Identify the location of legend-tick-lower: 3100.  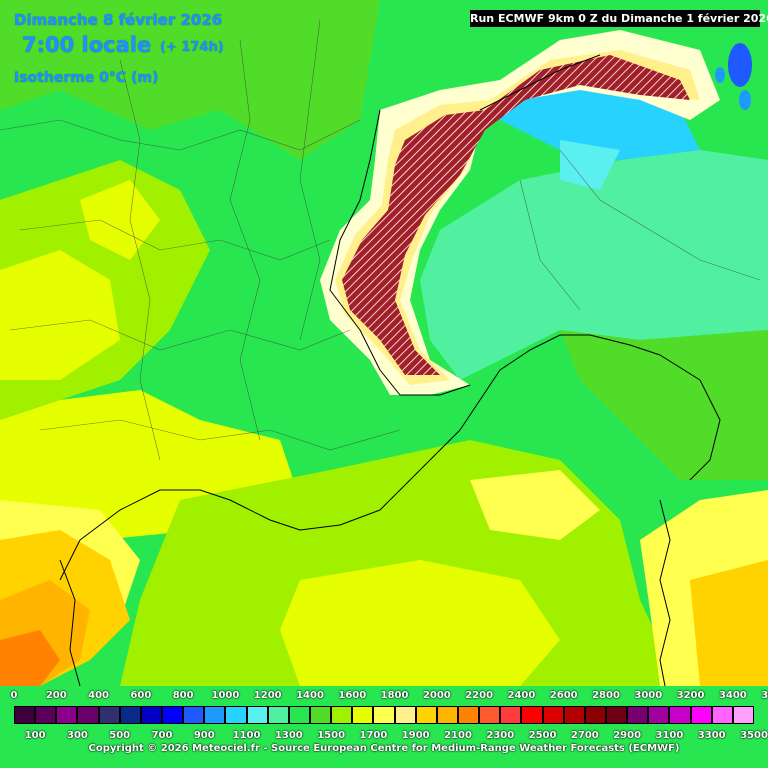
(669, 735).